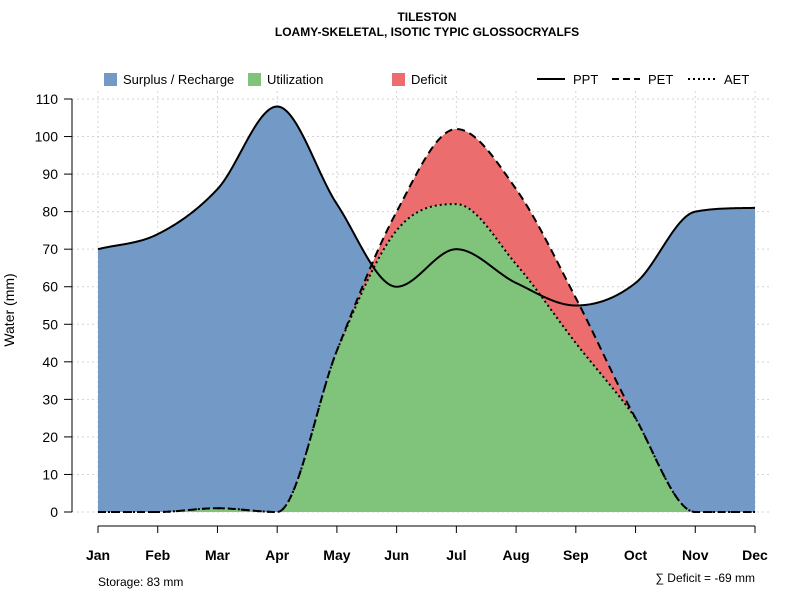  Describe the element at coordinates (157, 555) in the screenshot. I see `x-tick-label: Feb` at that location.